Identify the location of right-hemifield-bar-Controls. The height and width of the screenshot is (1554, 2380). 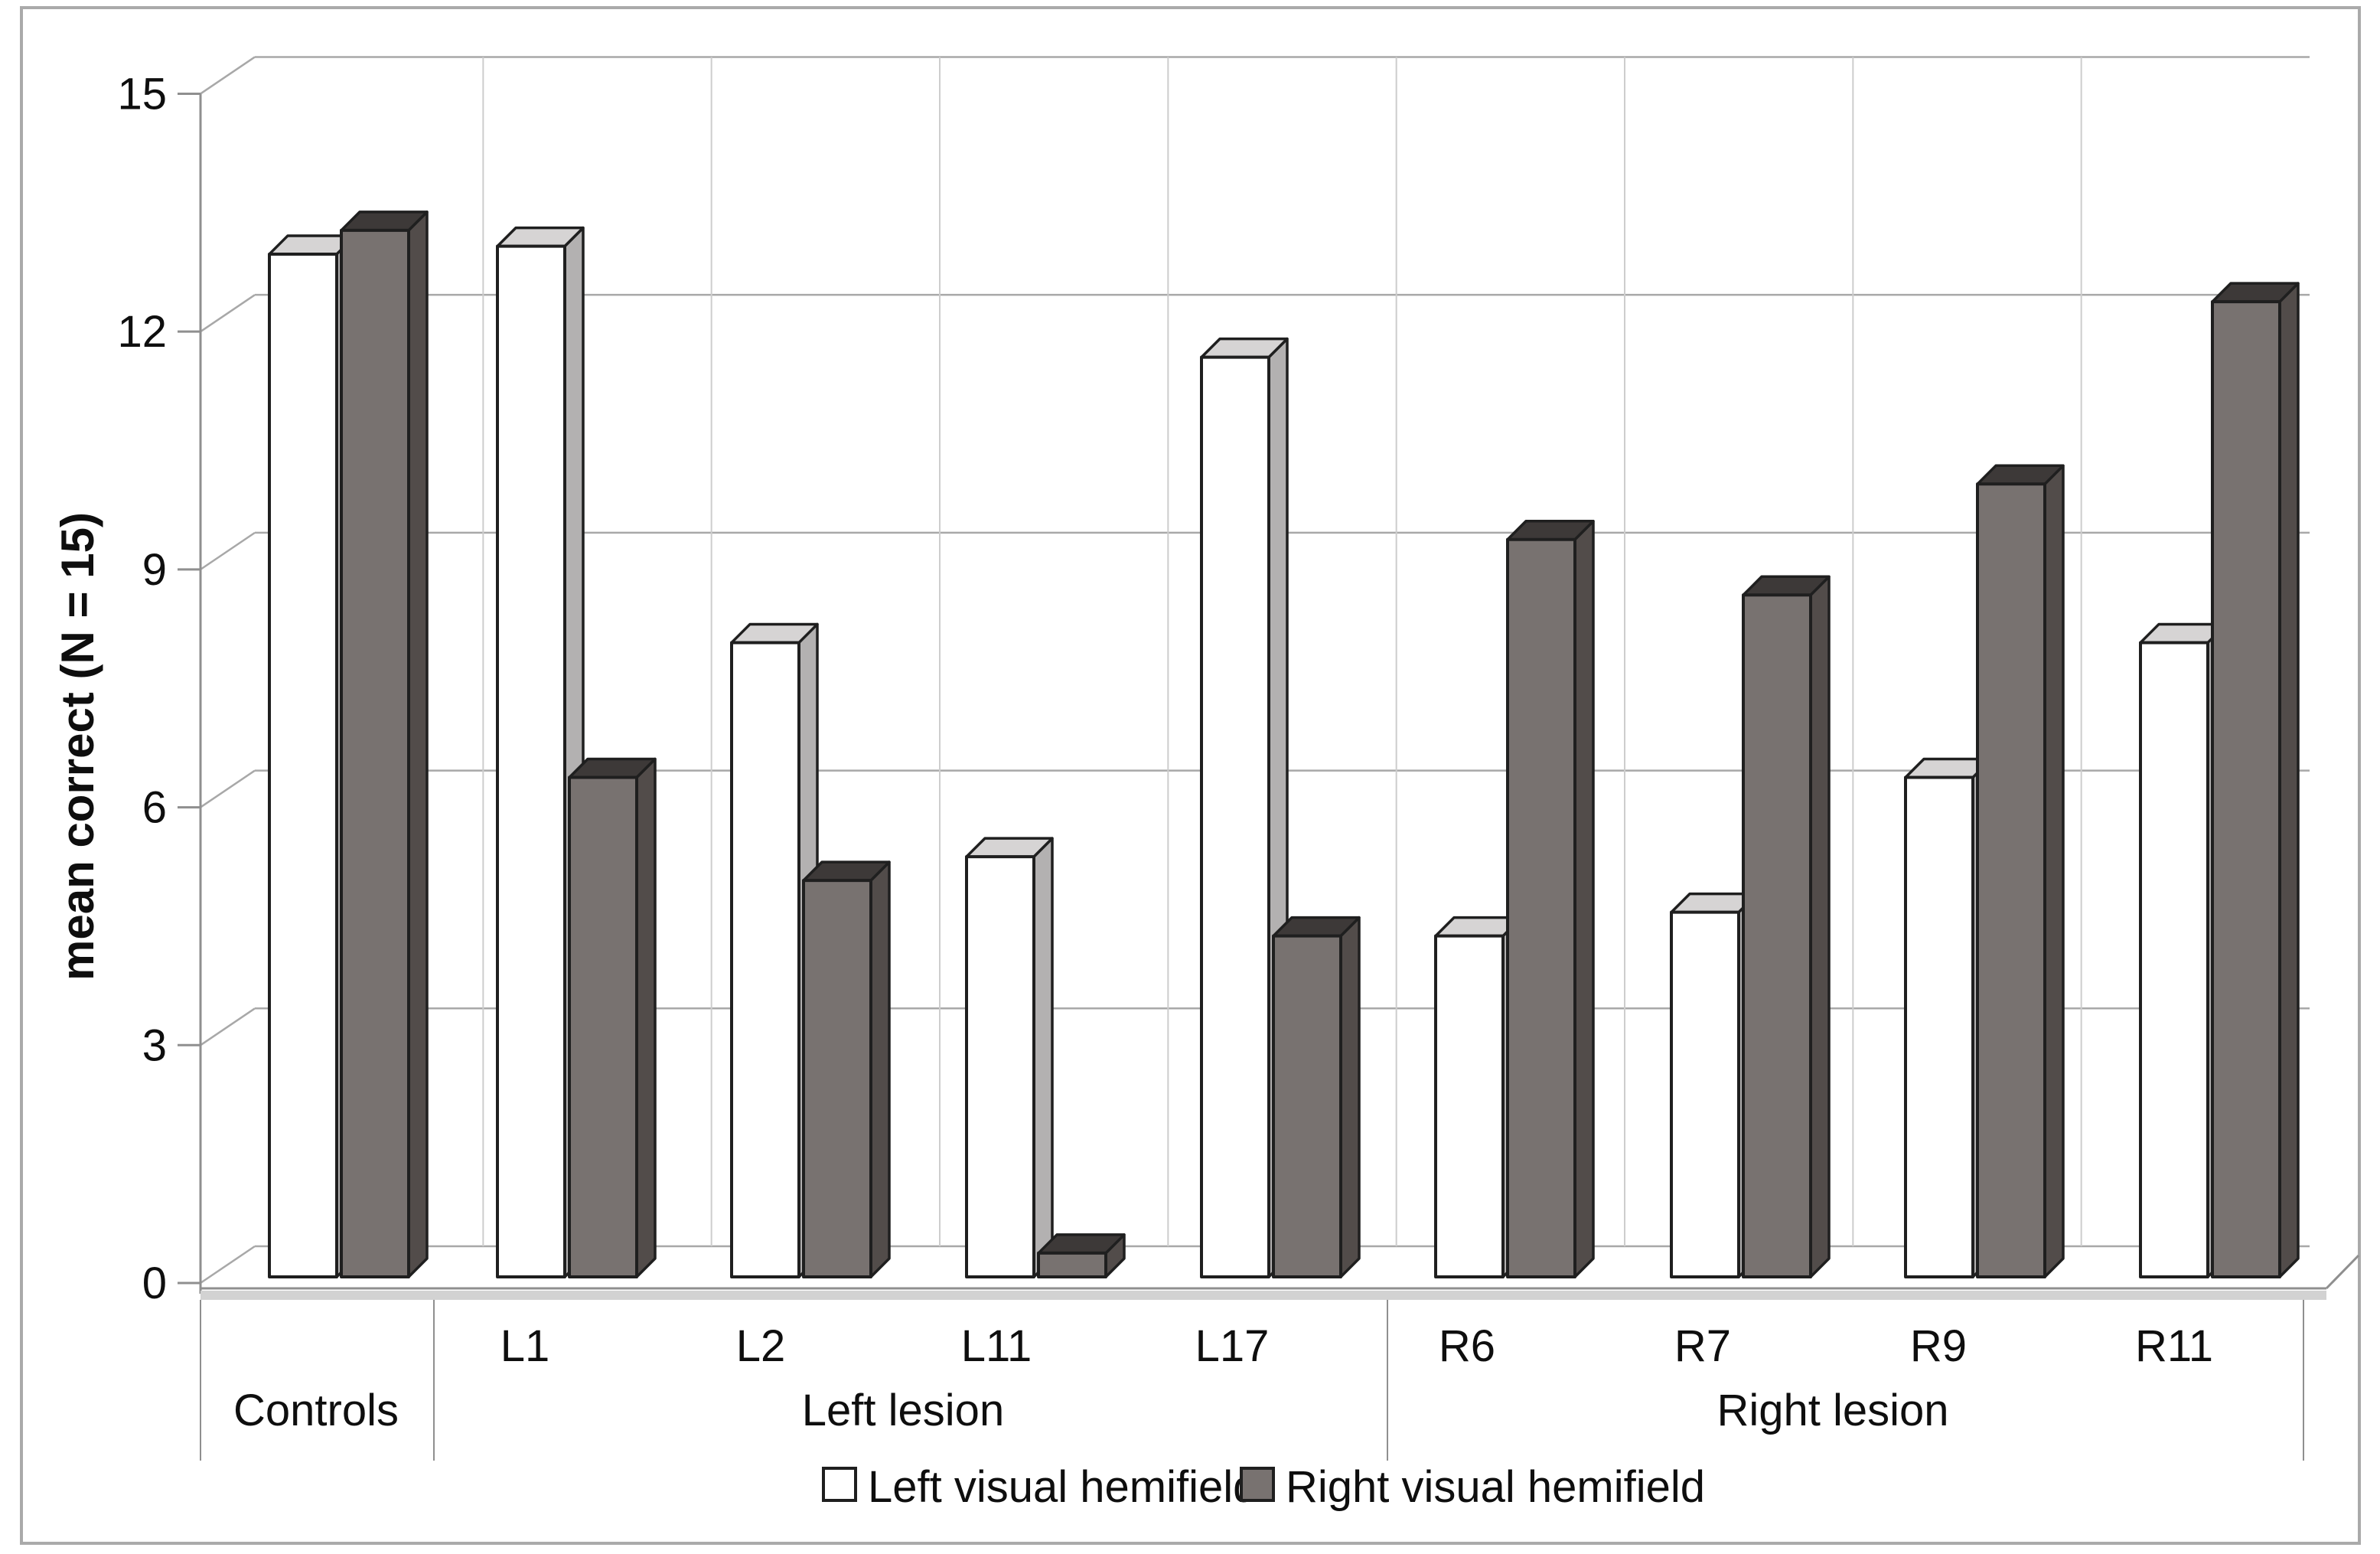
(375, 753).